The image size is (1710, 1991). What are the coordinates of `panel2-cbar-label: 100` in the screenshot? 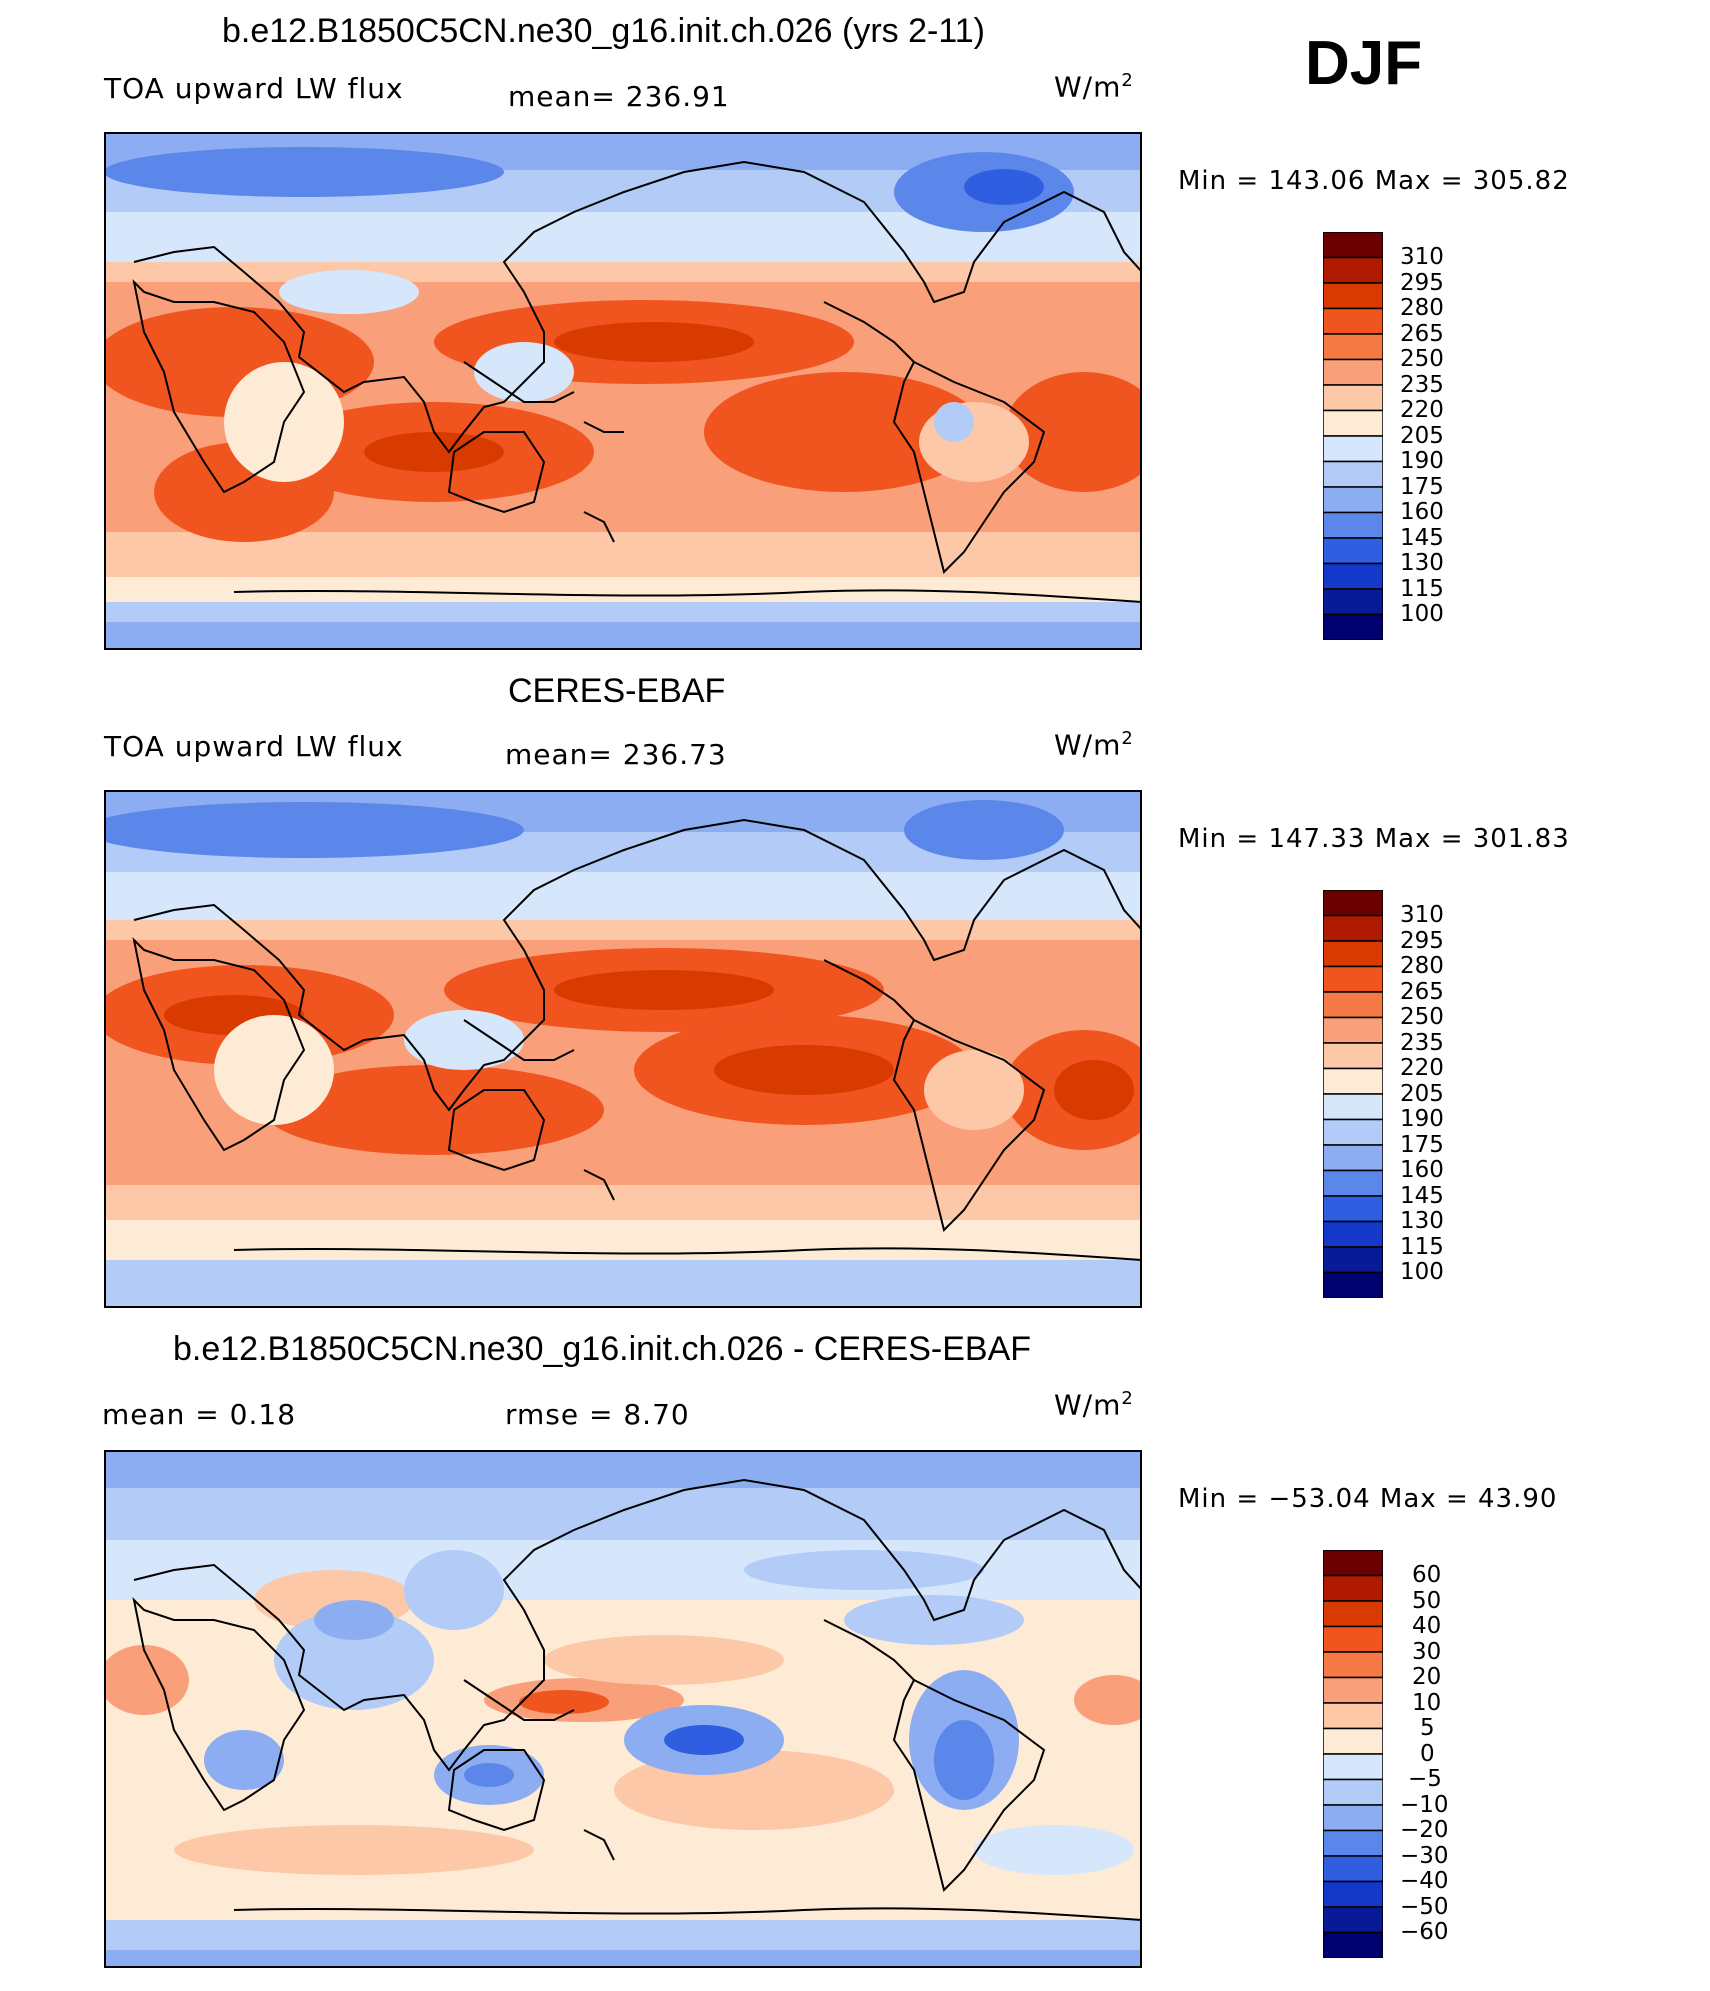 It's located at (1422, 1272).